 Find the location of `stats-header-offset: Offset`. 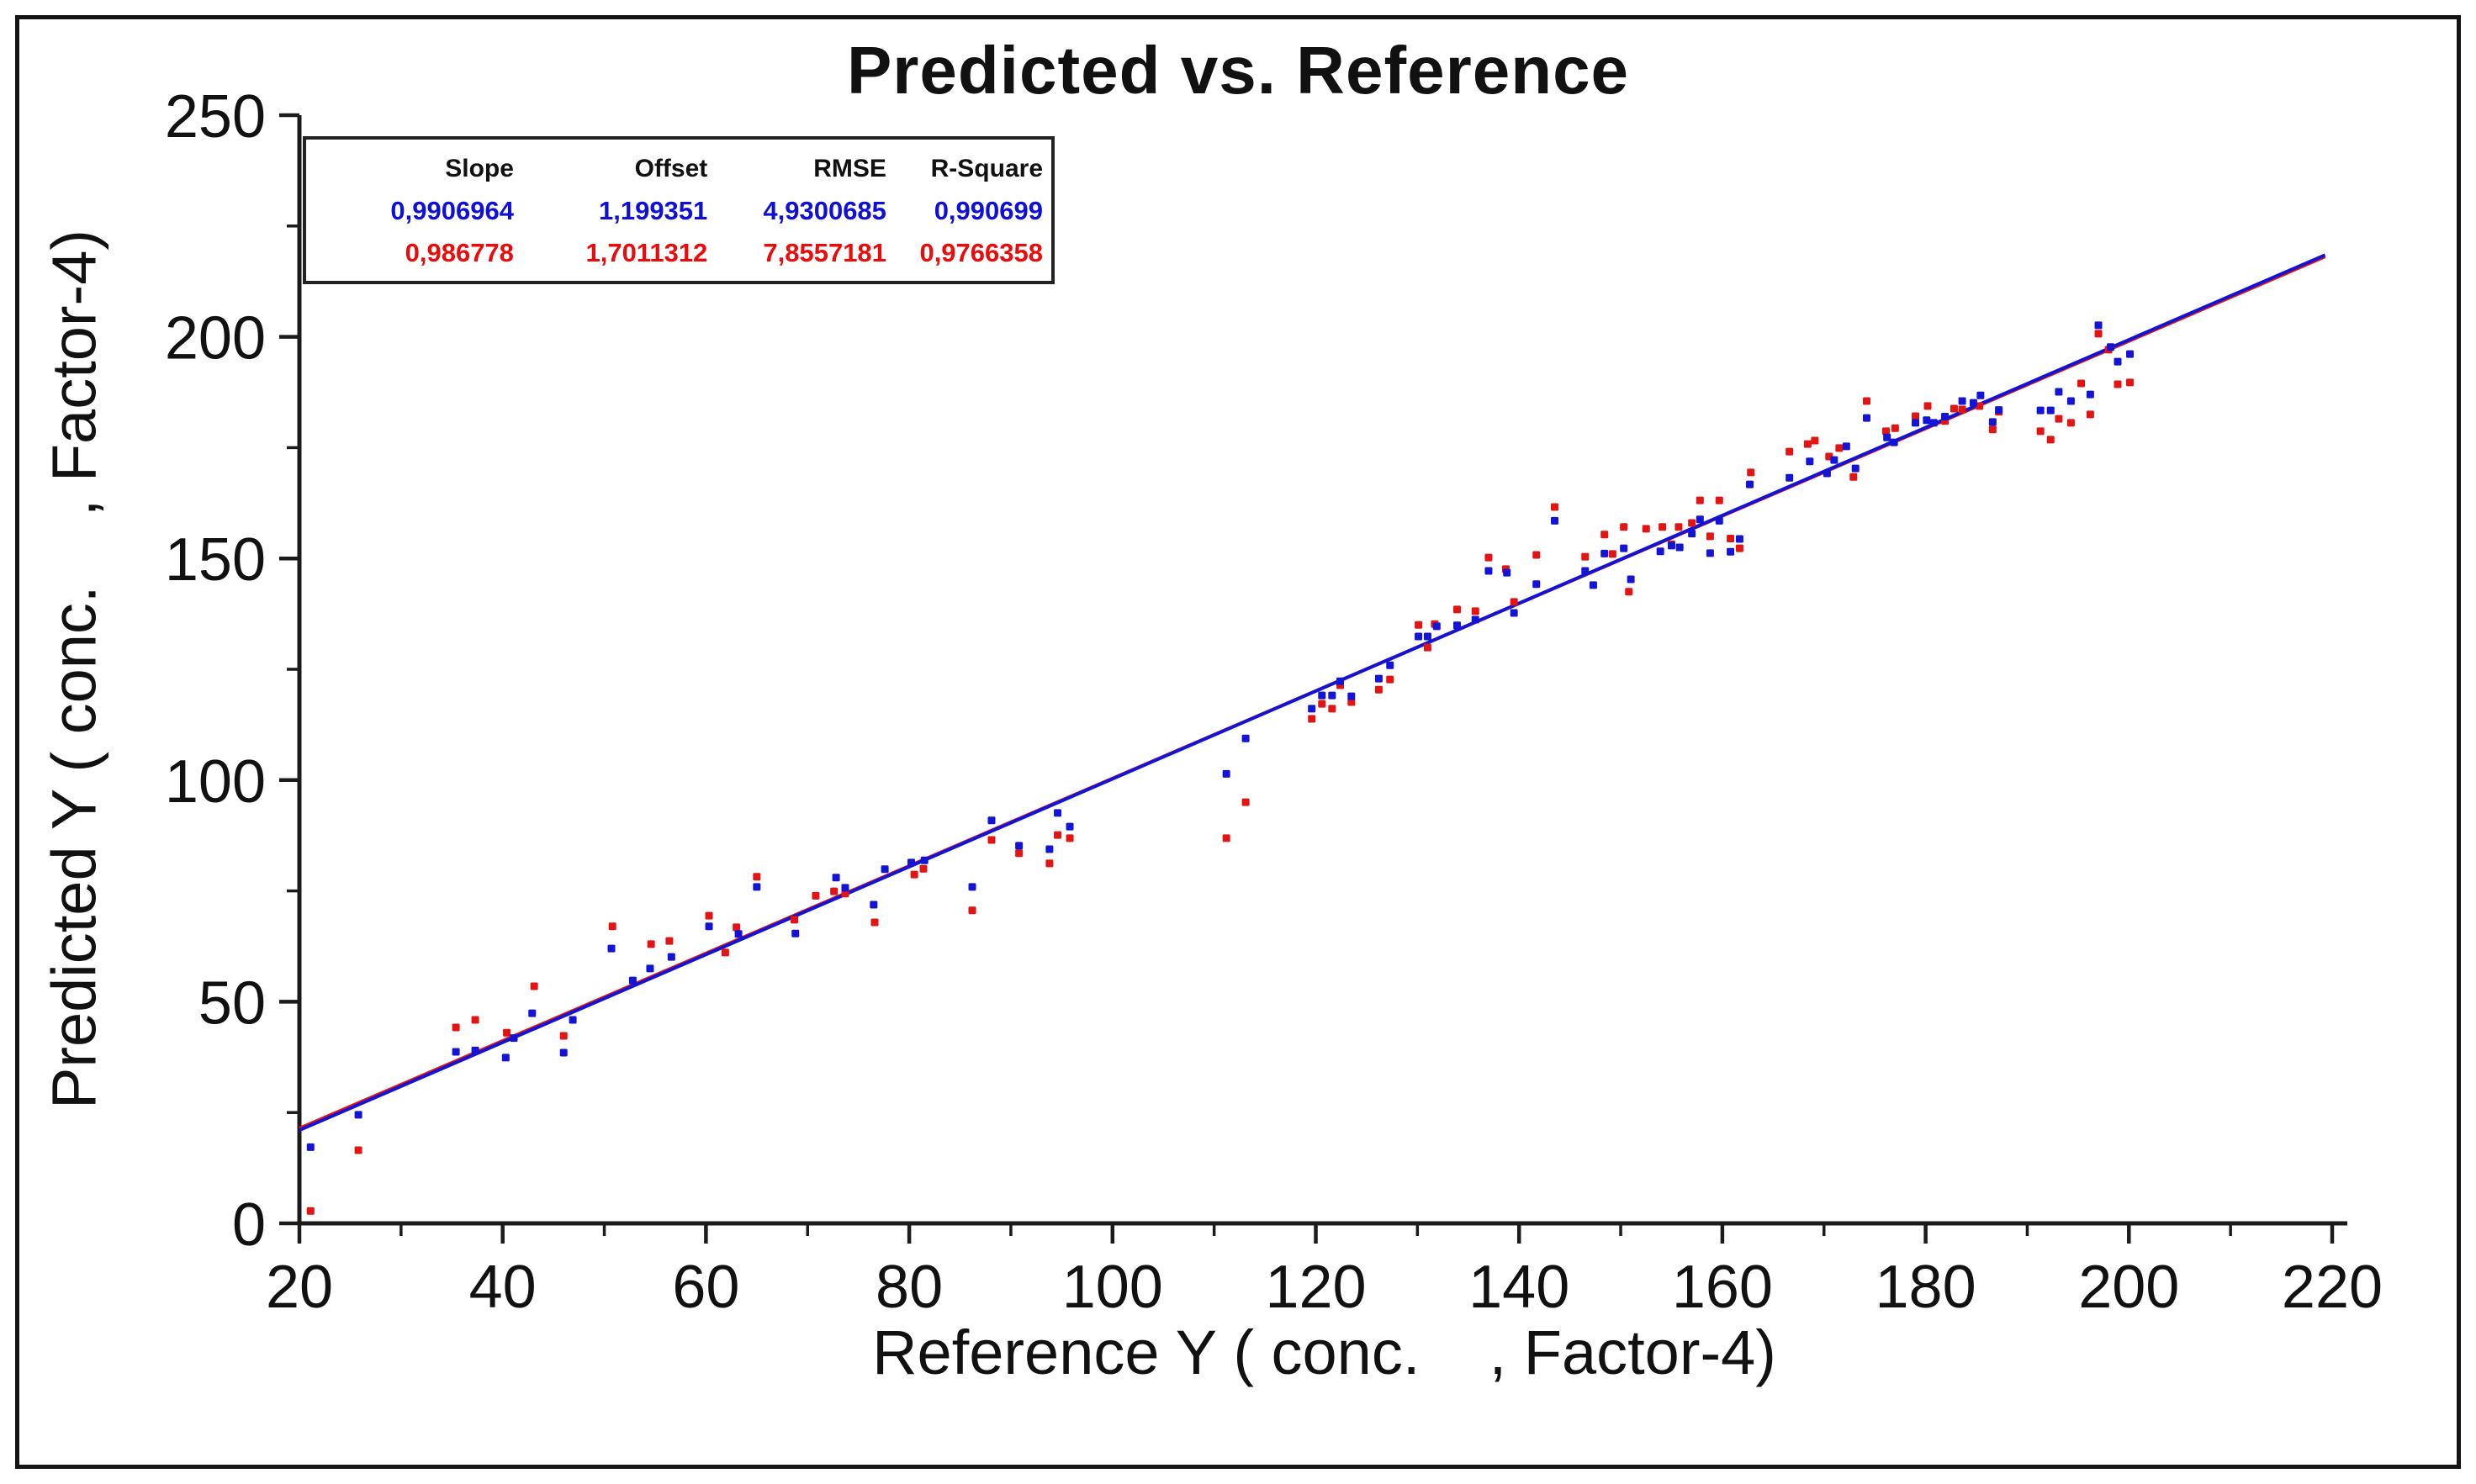

stats-header-offset: Offset is located at coordinates (671, 168).